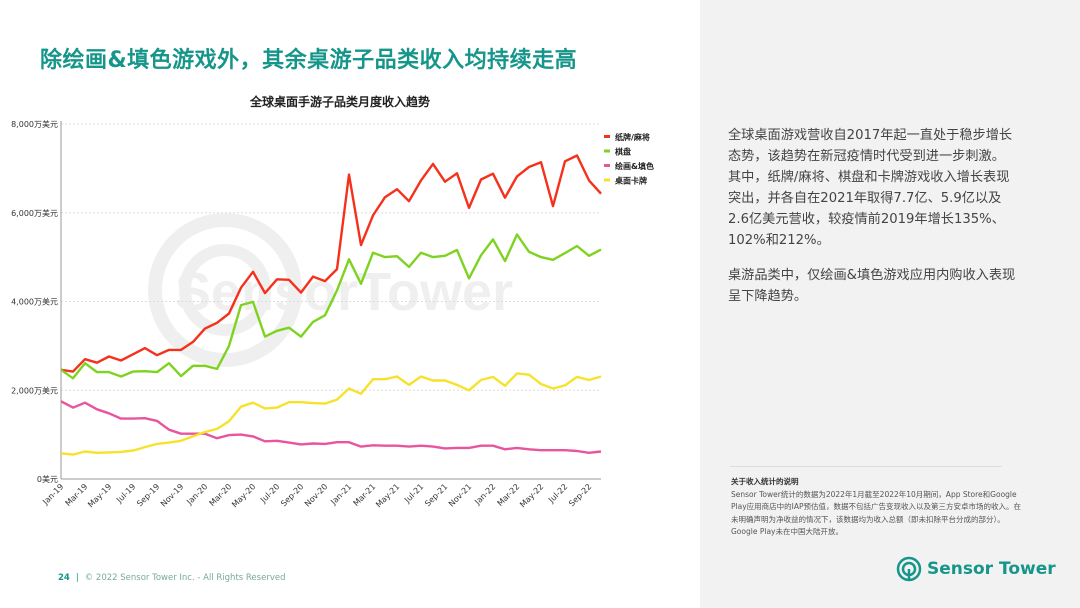 The width and height of the screenshot is (1080, 608). Describe the element at coordinates (243, 495) in the screenshot. I see `x-tick-label: May-20` at that location.